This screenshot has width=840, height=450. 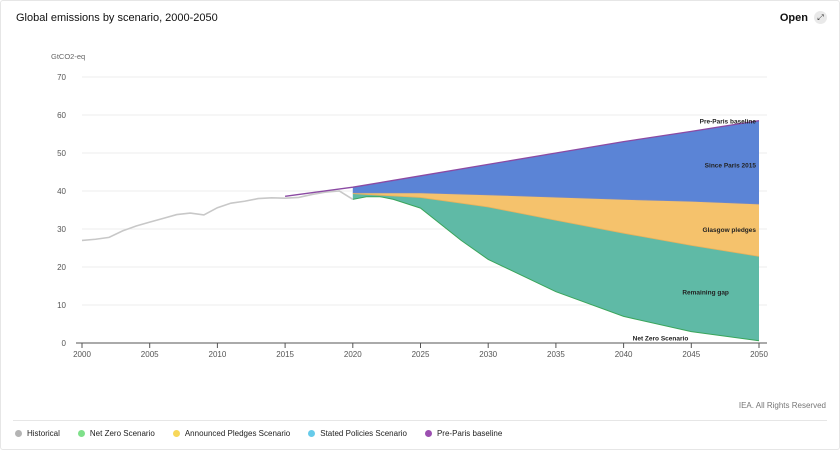 I want to click on x-tick-label: 2010, so click(x=218, y=354).